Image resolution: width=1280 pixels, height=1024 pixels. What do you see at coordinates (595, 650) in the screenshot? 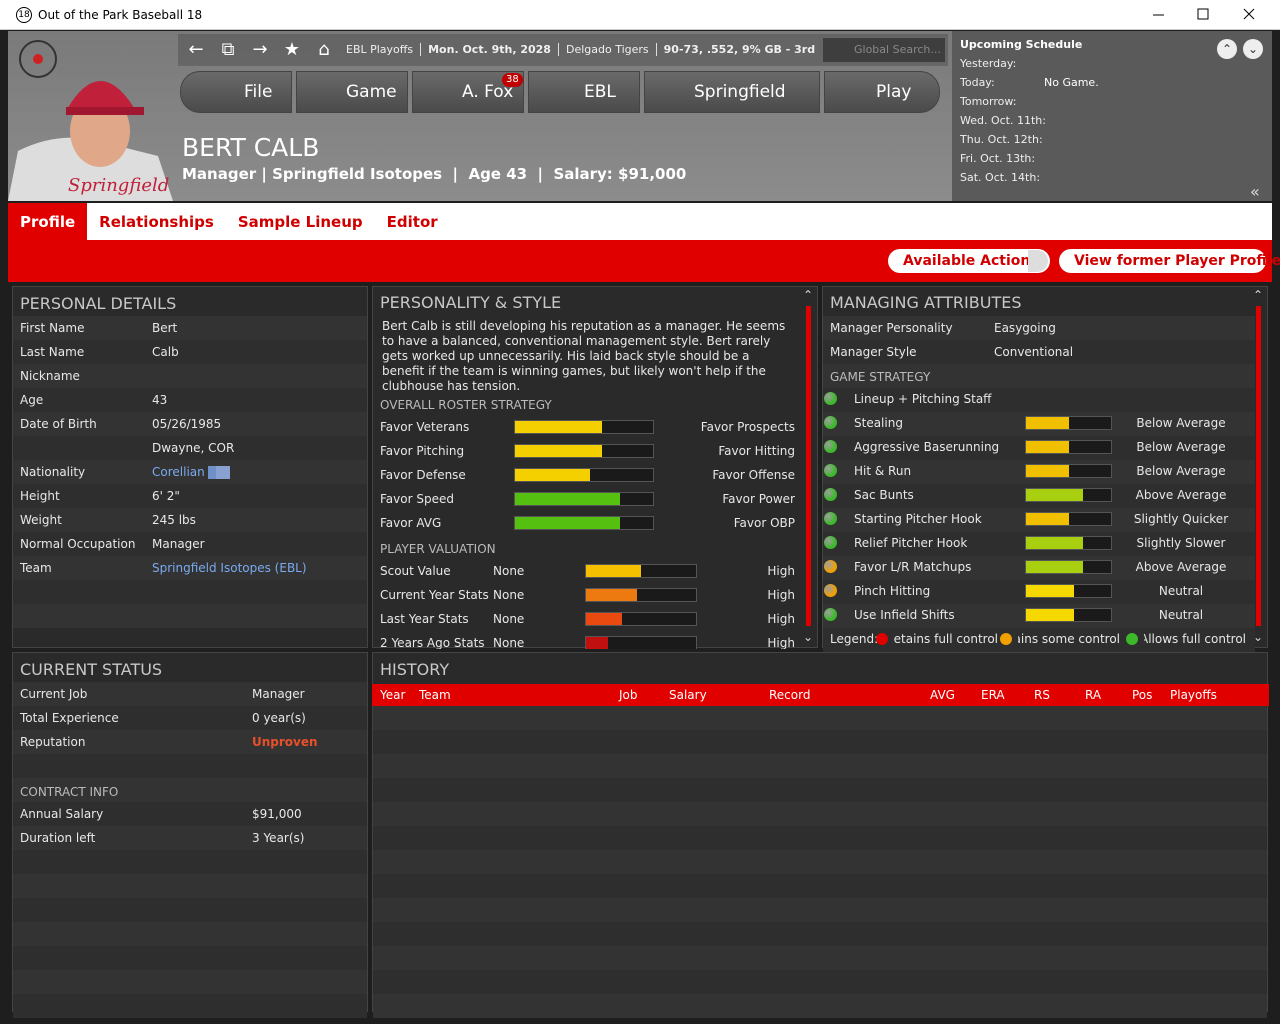
I see `cover` at bounding box center [595, 650].